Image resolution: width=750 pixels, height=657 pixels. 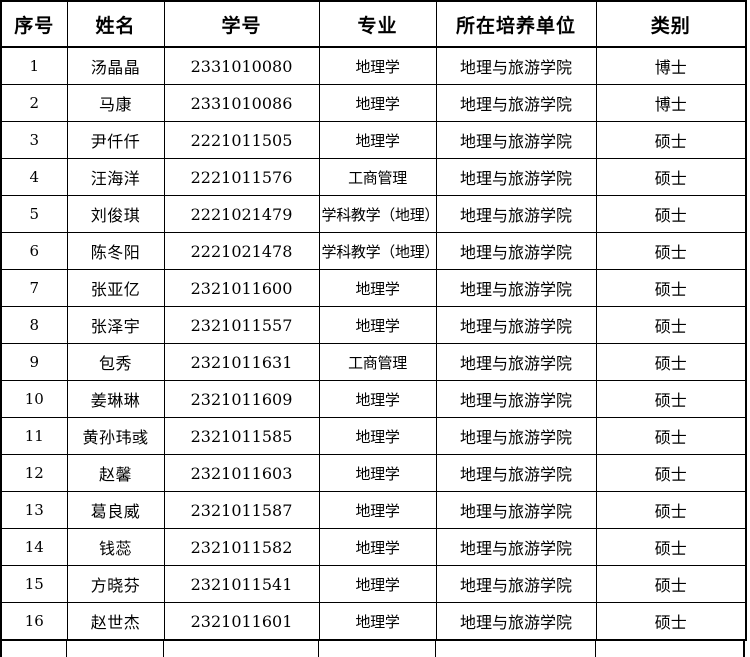 I want to click on cell-student-id: 2321011585, so click(x=241, y=436).